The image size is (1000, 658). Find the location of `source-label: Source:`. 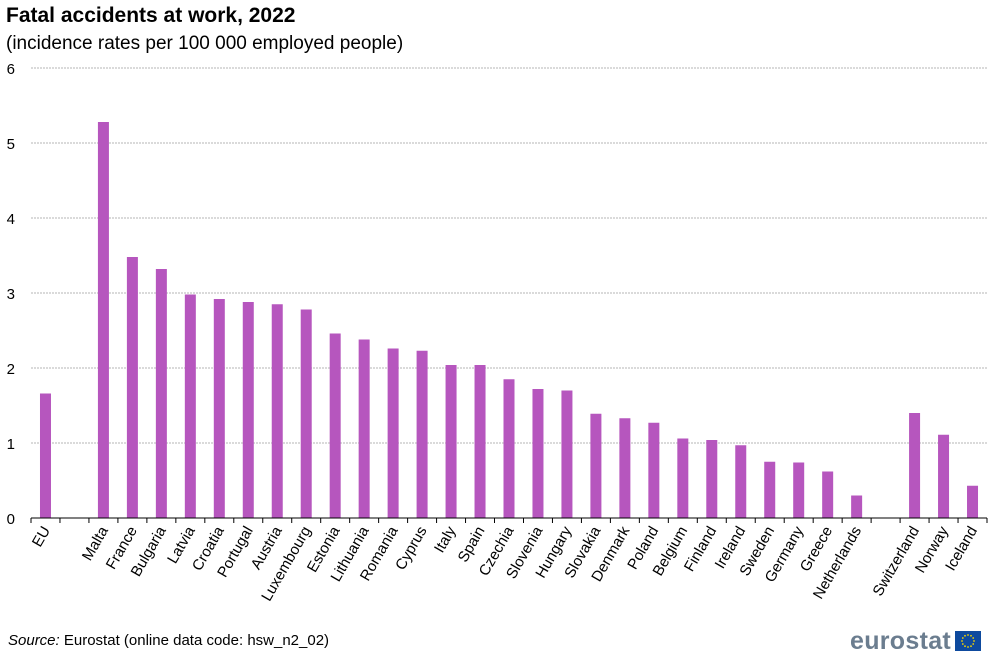

source-label: Source: is located at coordinates (34, 640).